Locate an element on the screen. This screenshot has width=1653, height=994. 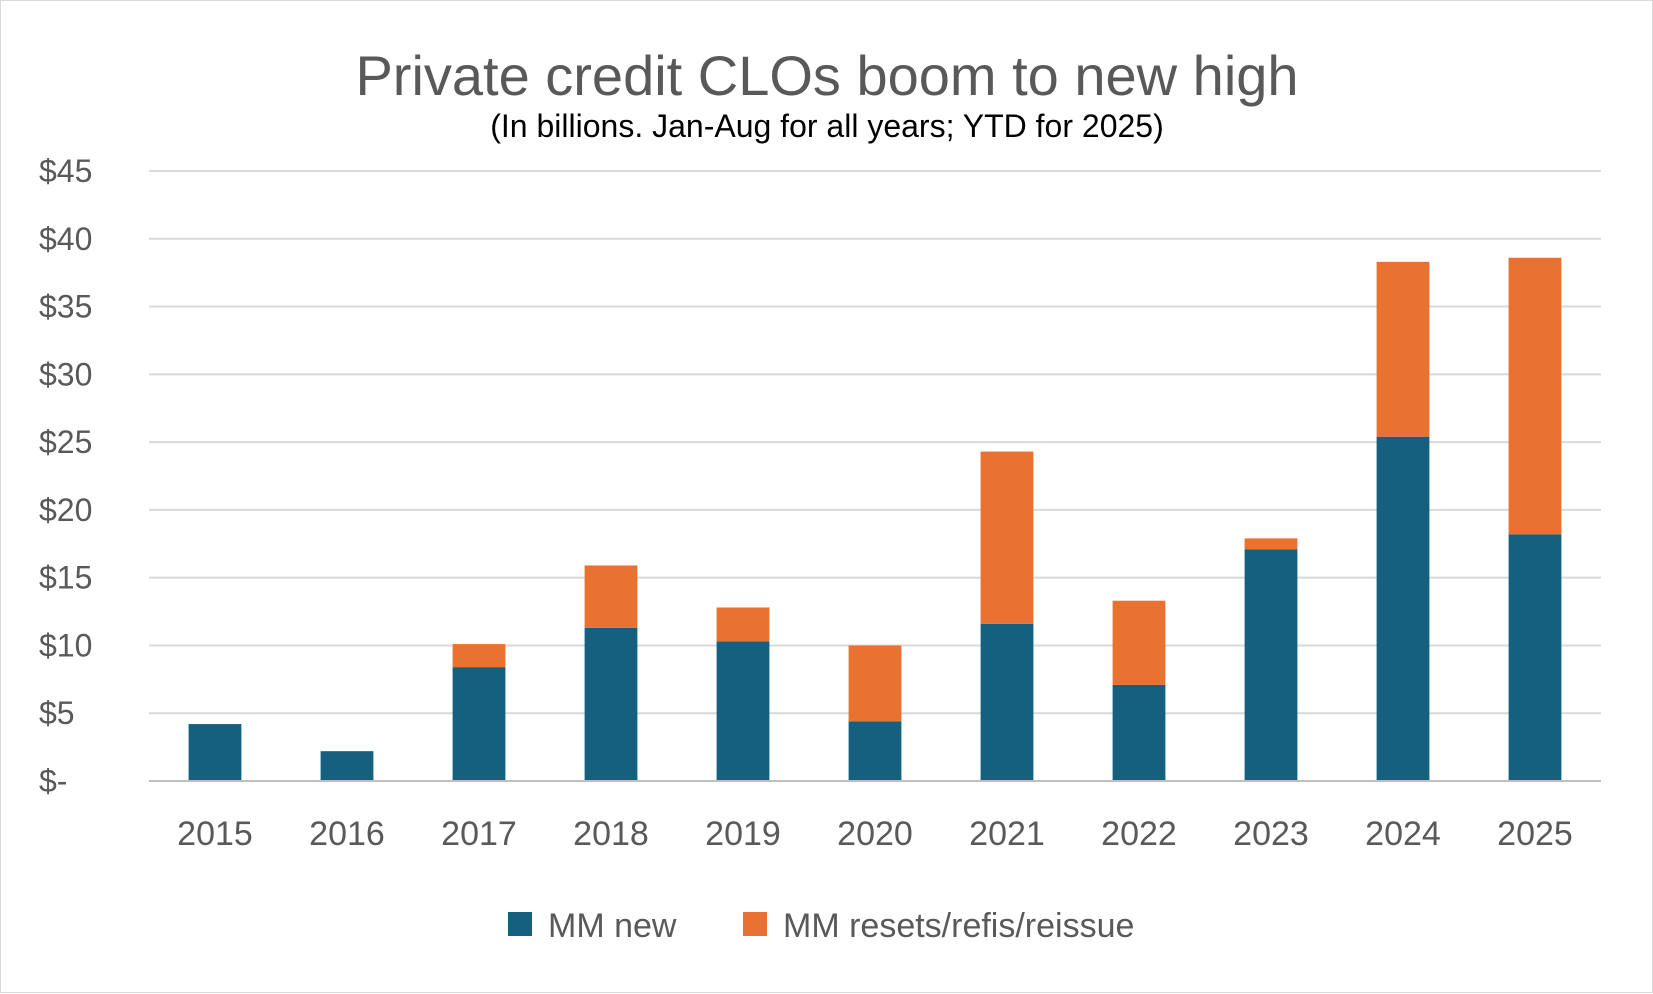
bar-mm-new-2019 is located at coordinates (743, 711).